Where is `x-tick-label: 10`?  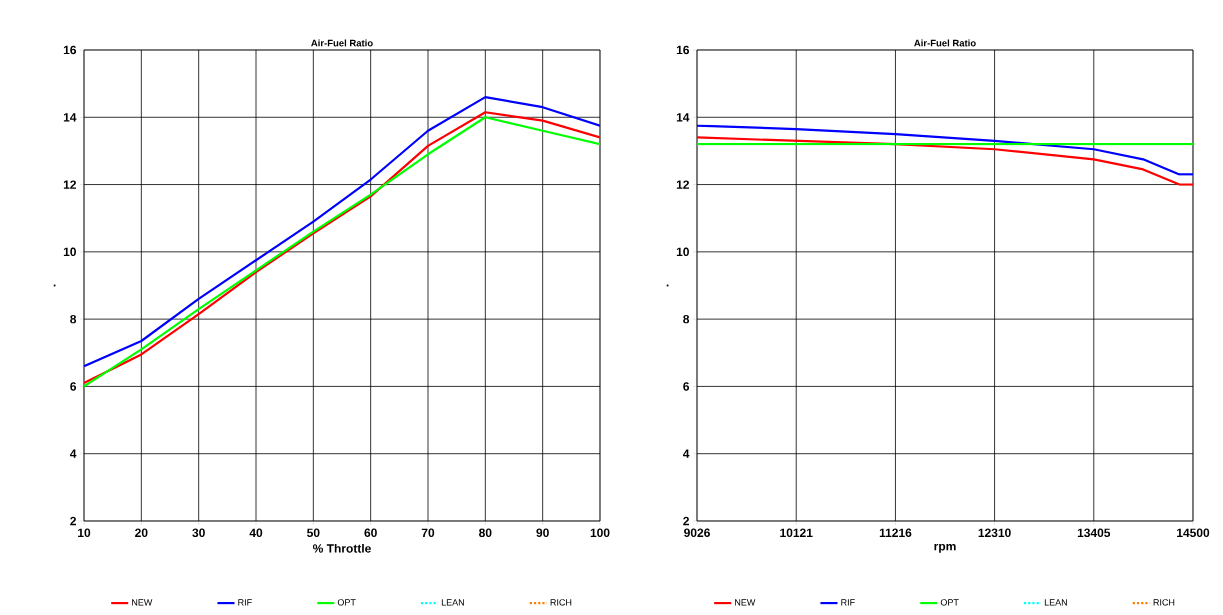
x-tick-label: 10 is located at coordinates (84, 533).